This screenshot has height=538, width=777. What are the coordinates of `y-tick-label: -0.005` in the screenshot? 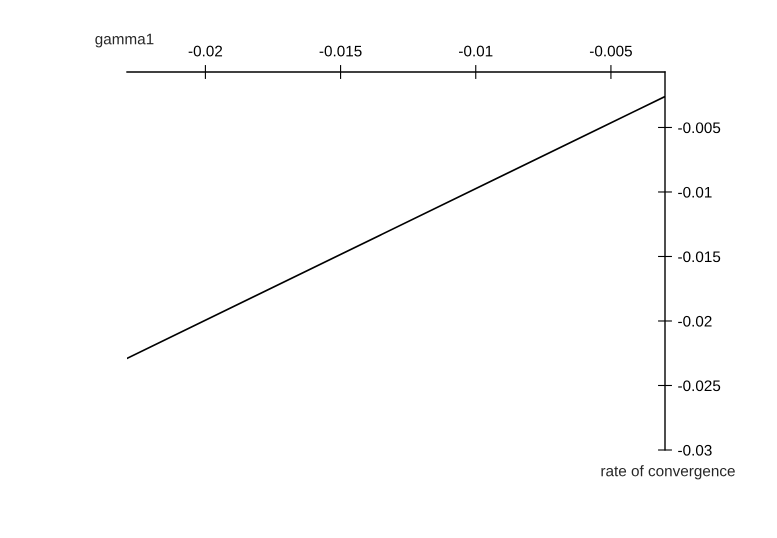 It's located at (699, 128).